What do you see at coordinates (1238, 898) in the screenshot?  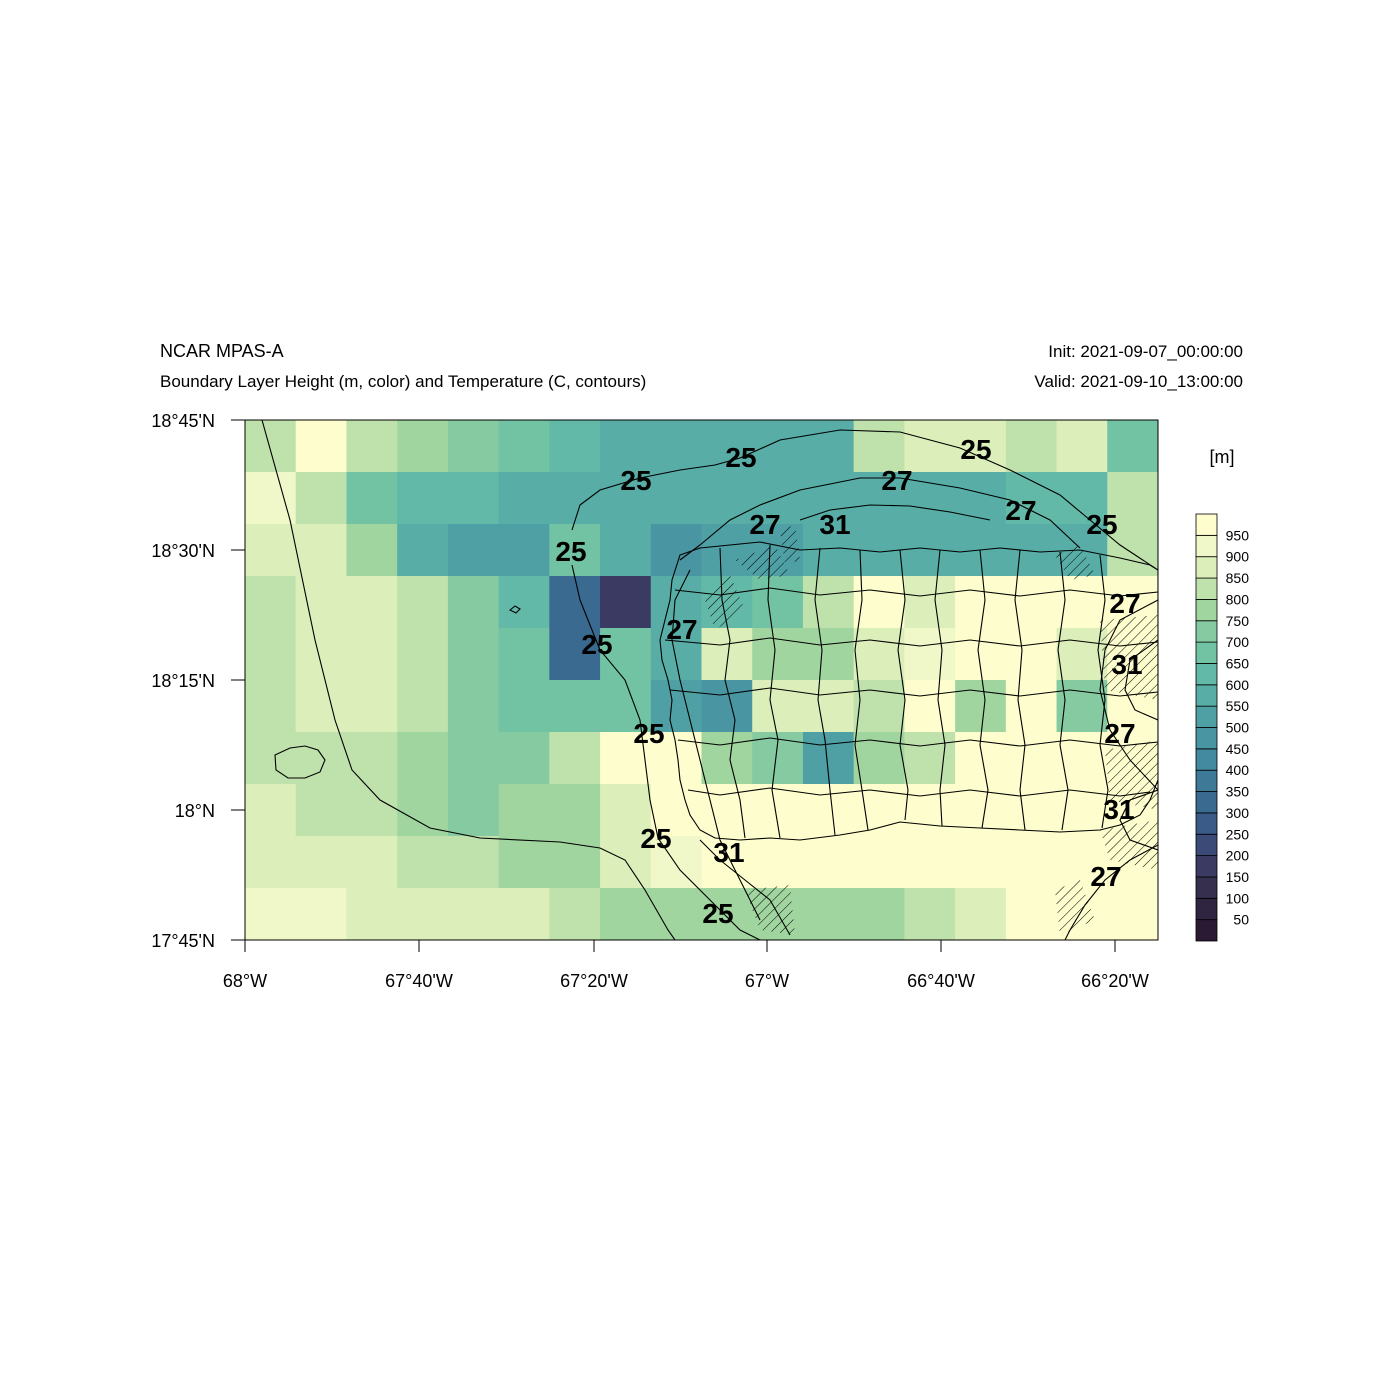 I see `colorbar-tick-label: 100` at bounding box center [1238, 898].